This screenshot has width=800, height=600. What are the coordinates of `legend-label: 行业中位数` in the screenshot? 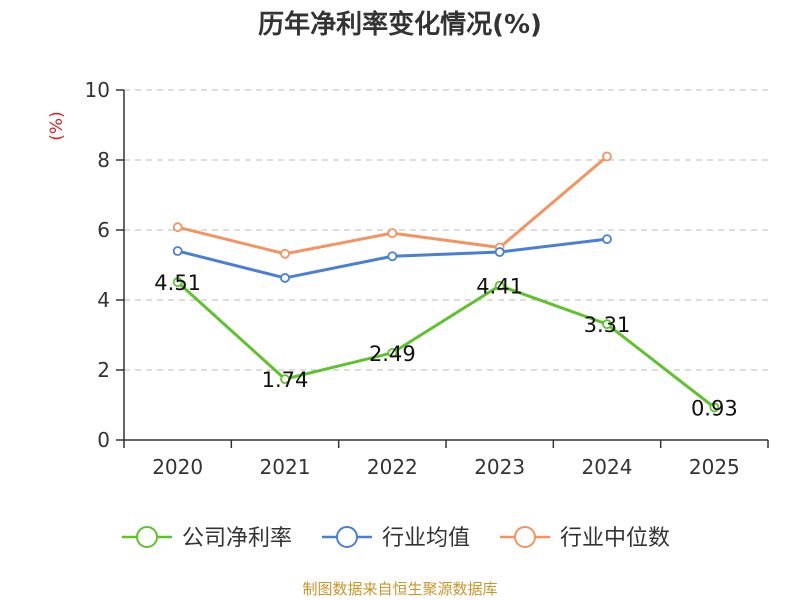 It's located at (615, 538).